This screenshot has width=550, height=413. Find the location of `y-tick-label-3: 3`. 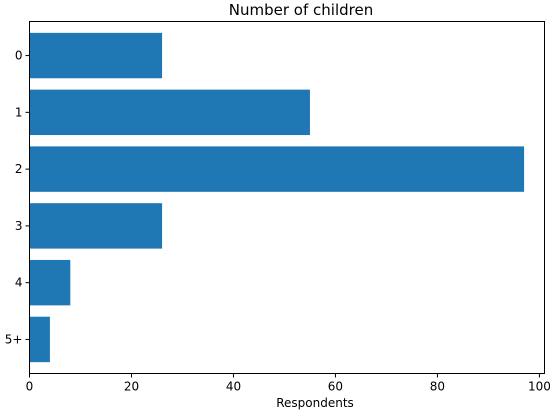

y-tick-label-3: 3 is located at coordinates (19, 226).